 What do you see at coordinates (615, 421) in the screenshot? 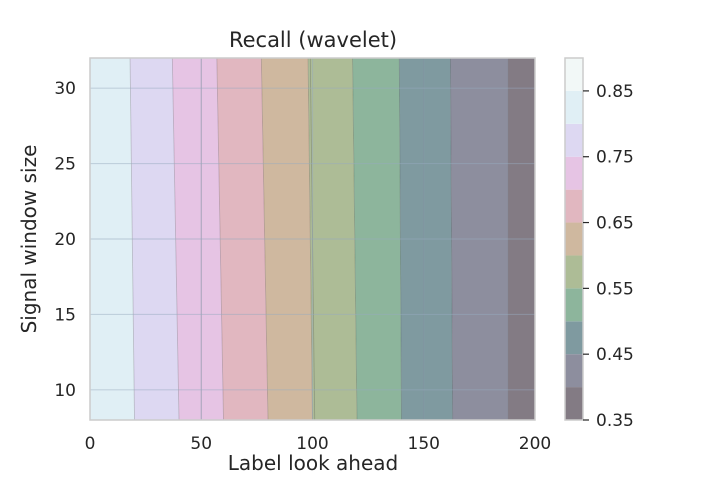
I see `colorbar-tick-label: 0.35` at bounding box center [615, 421].